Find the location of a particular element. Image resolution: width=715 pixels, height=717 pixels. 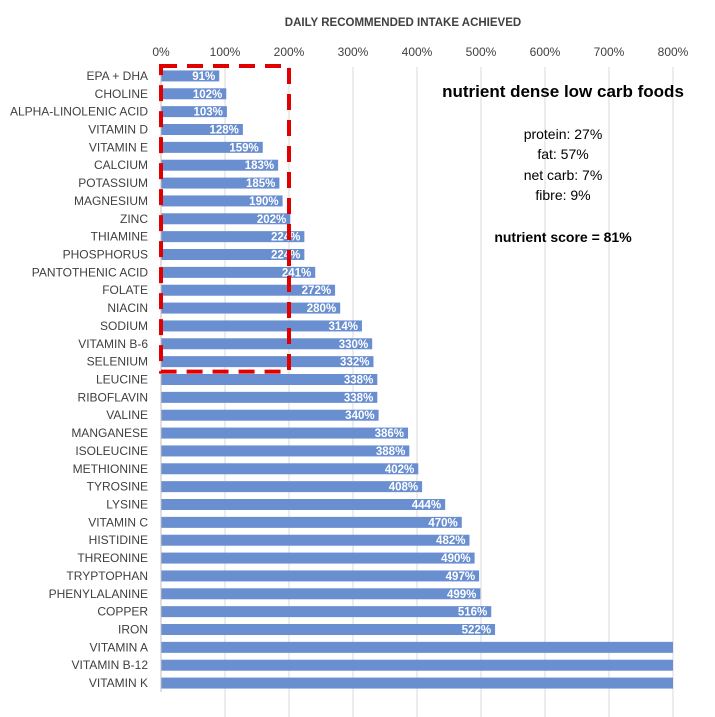

category-label: THREONINE is located at coordinates (112, 558).